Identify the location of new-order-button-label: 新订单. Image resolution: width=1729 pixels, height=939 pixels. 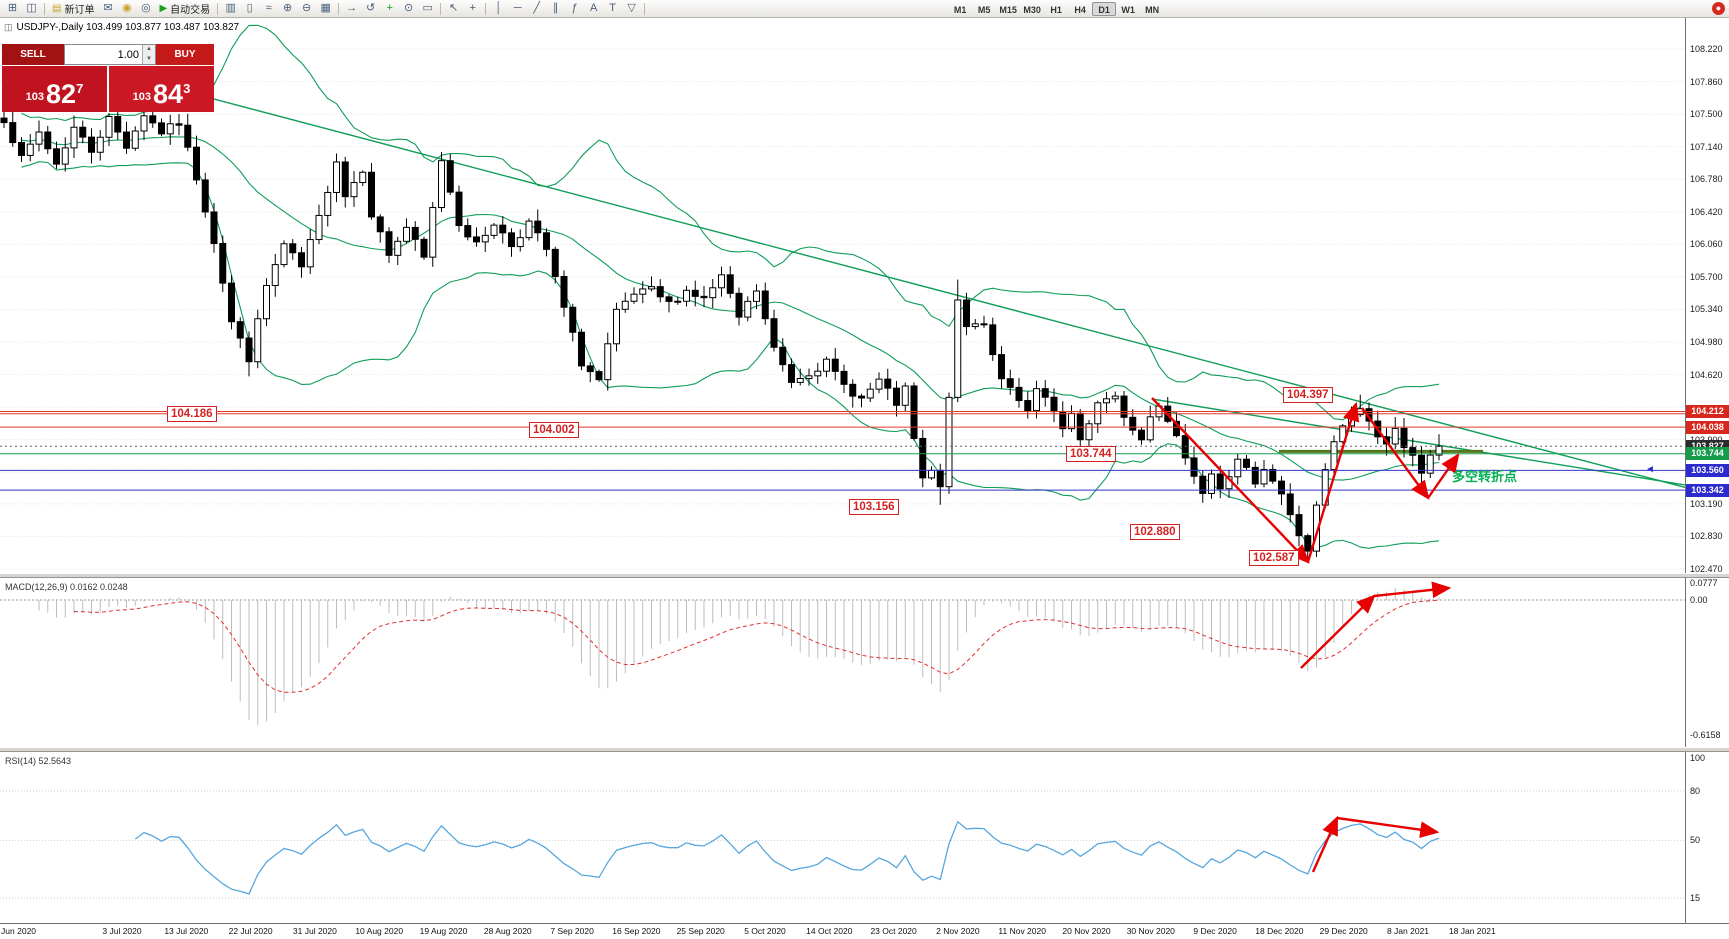
(79, 10).